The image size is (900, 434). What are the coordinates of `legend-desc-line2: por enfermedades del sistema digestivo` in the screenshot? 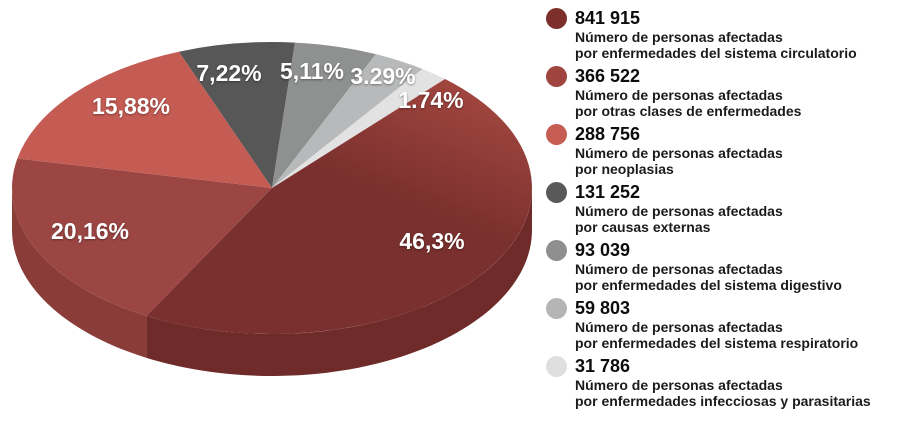 It's located at (708, 285).